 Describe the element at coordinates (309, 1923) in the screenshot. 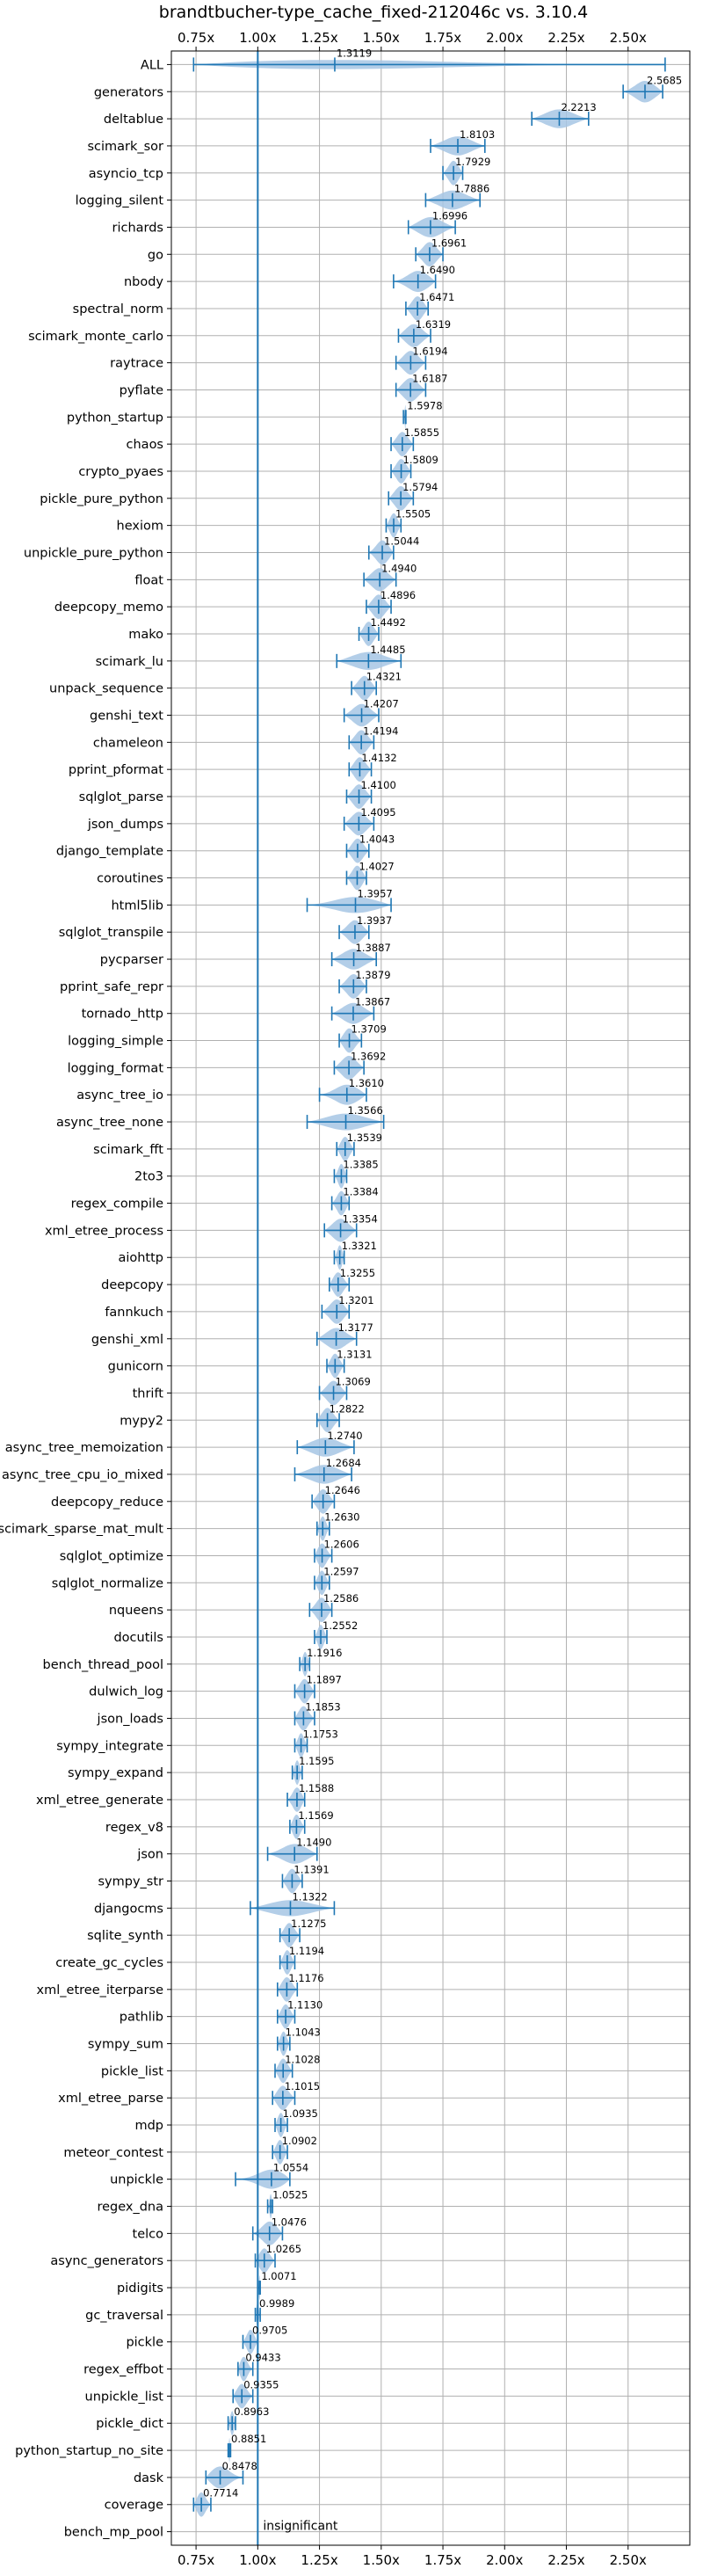

I see `value-label-sqlite_synth: 1.1275` at that location.